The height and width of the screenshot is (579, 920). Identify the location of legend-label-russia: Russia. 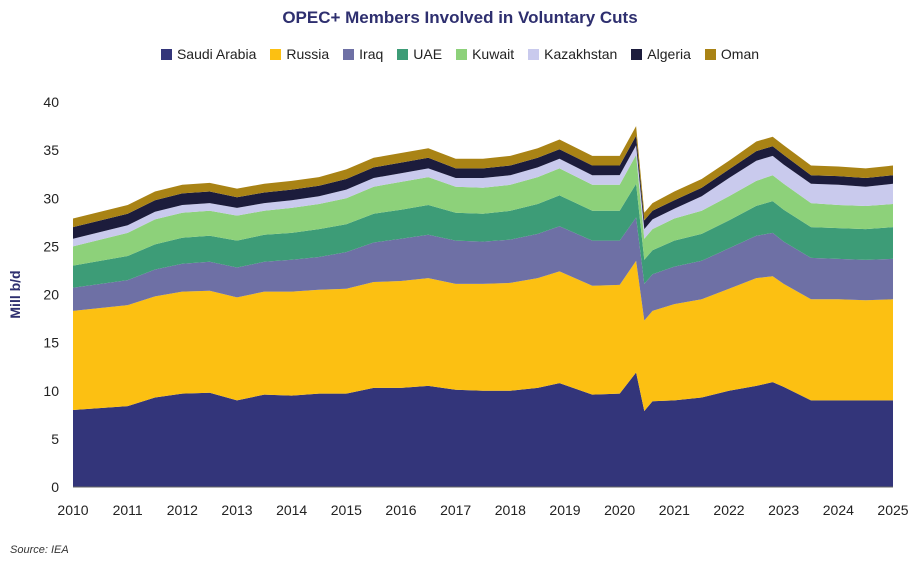
(308, 54).